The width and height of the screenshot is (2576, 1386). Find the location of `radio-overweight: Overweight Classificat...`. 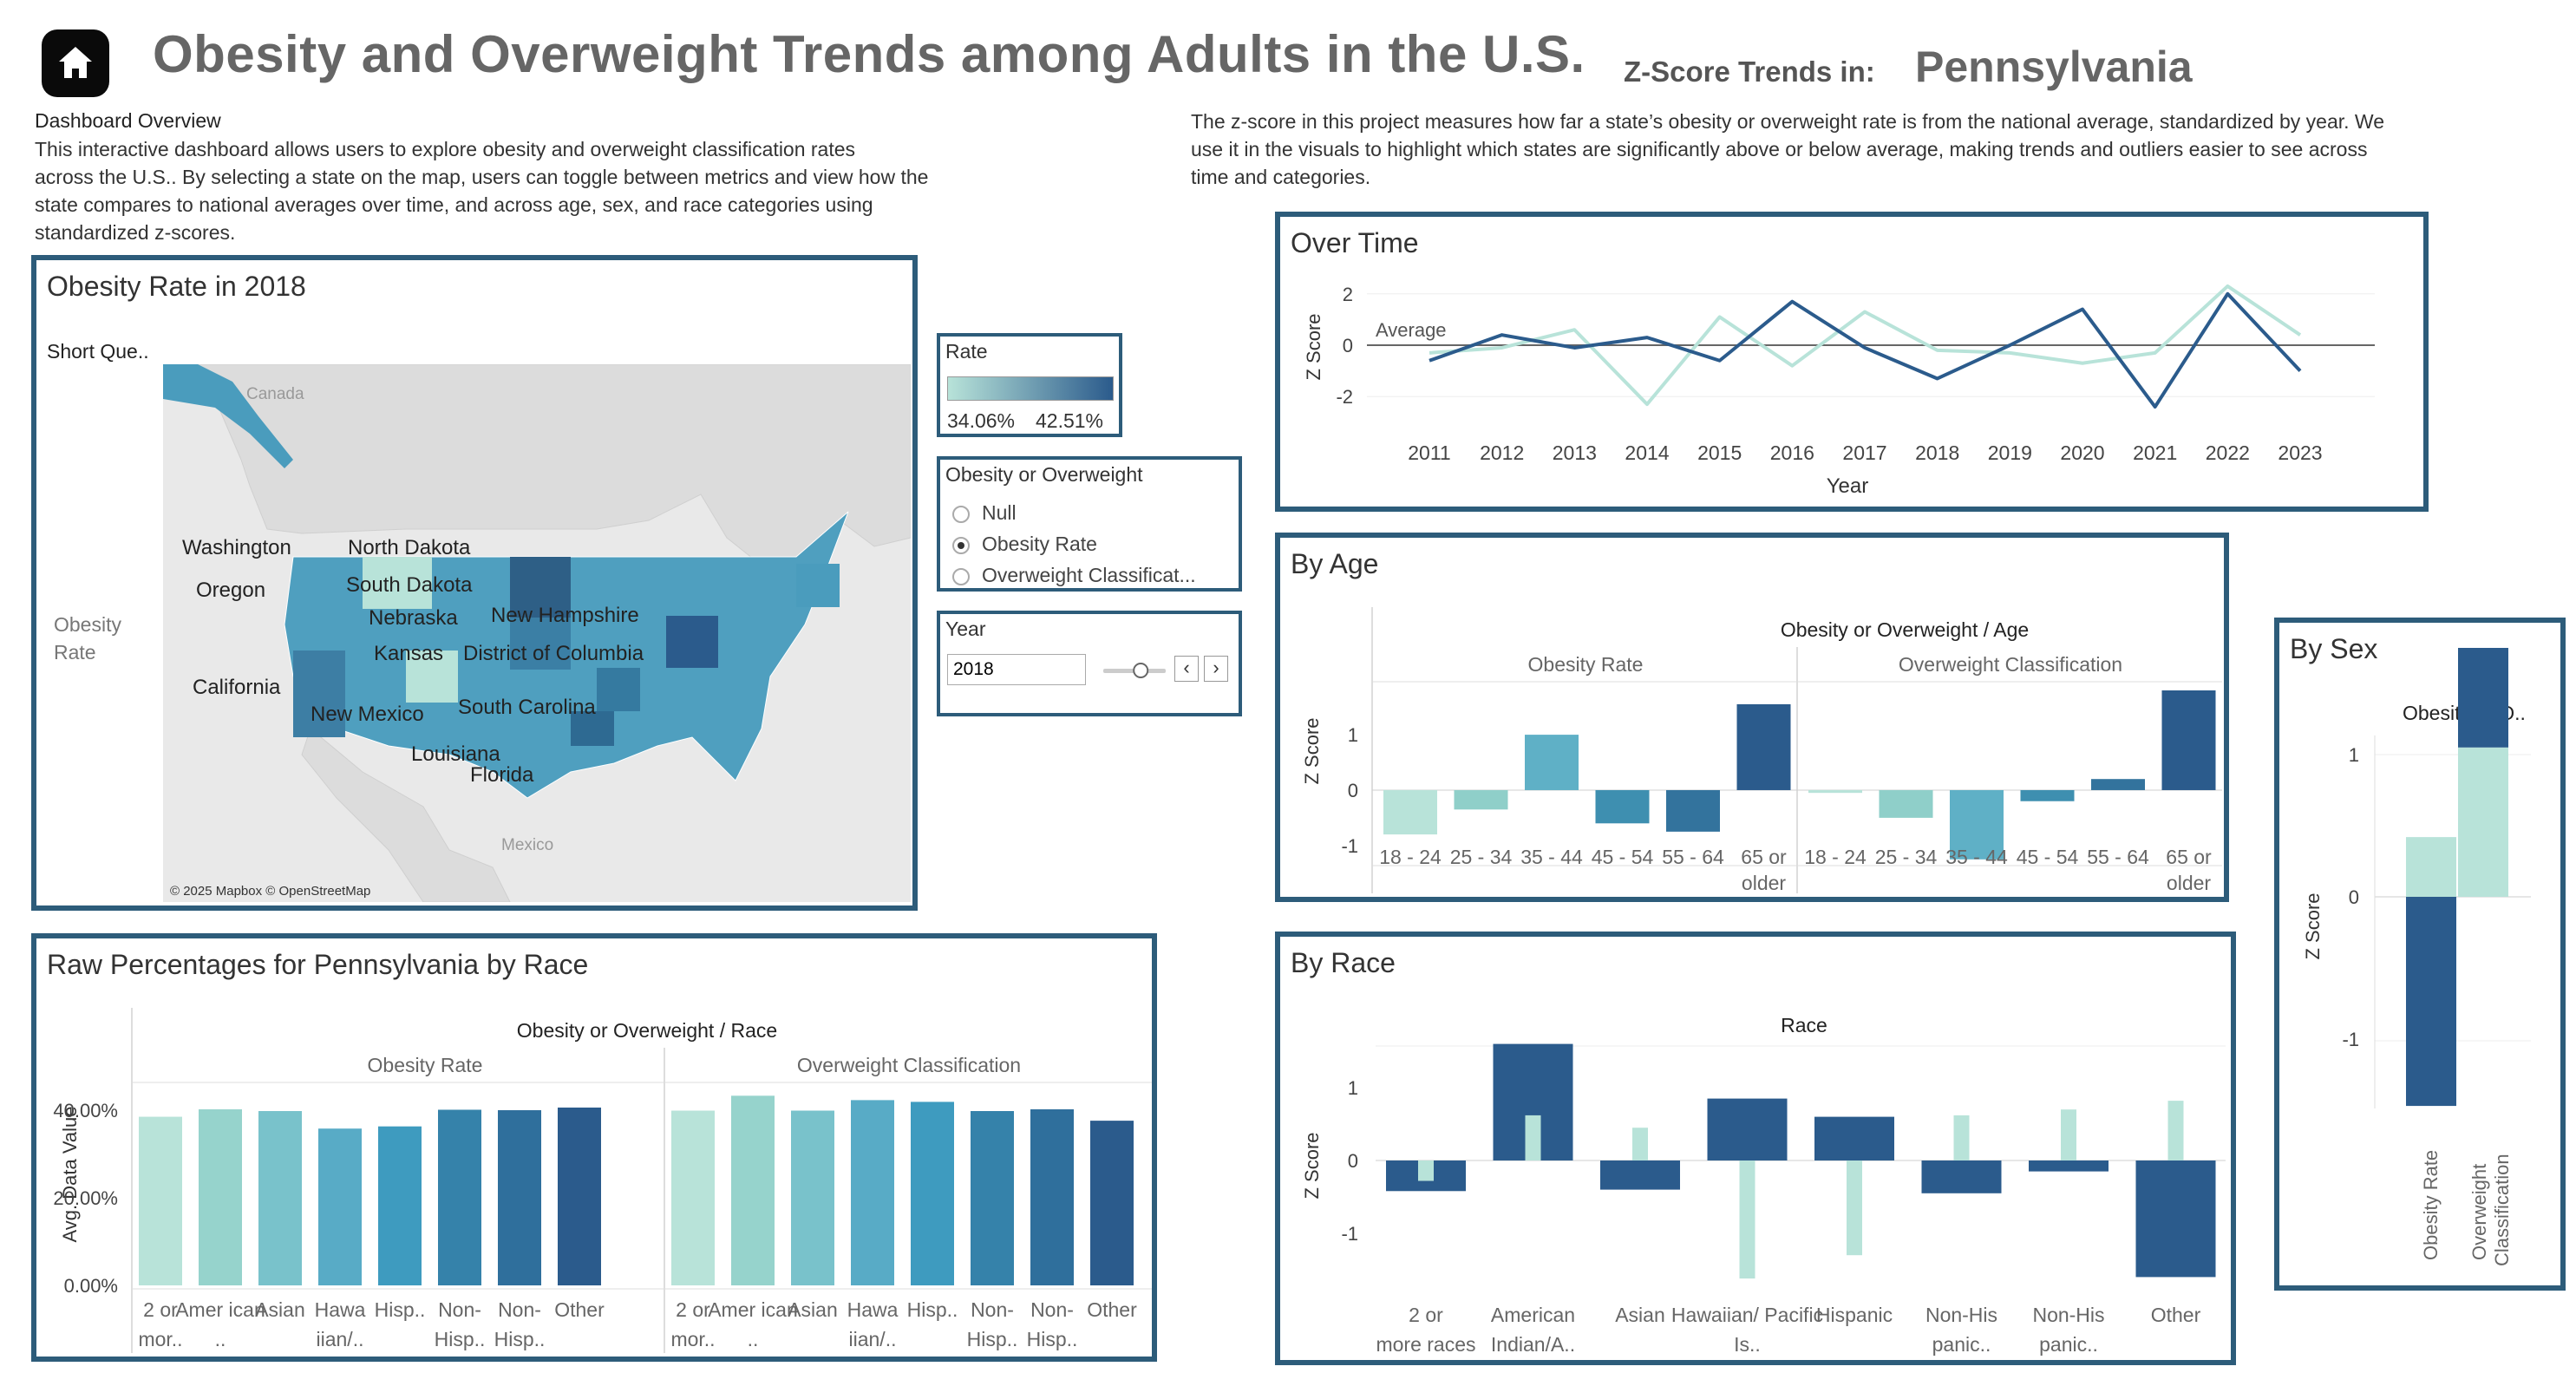

radio-overweight: Overweight Classificat... is located at coordinates (1074, 575).